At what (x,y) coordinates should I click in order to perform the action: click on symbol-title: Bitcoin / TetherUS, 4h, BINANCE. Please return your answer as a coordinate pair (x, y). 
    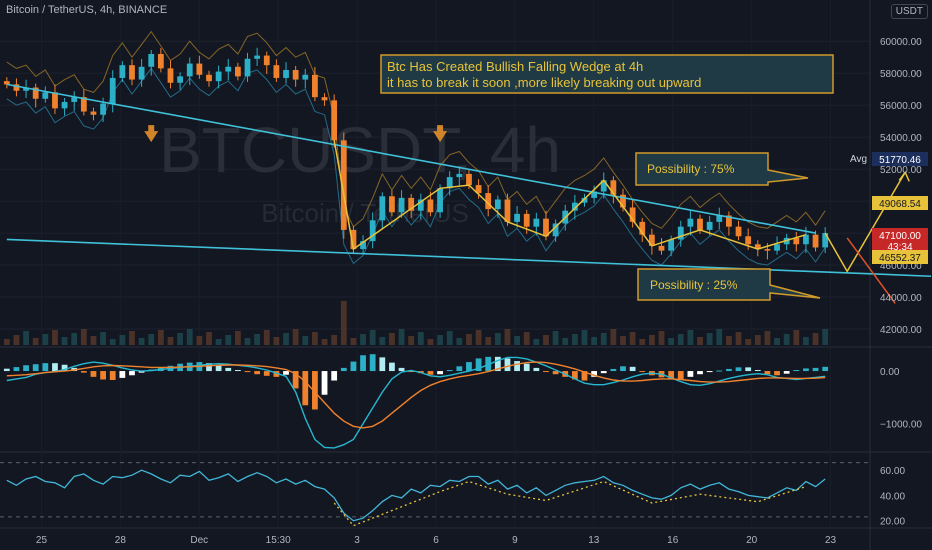
    Looking at the image, I should click on (87, 10).